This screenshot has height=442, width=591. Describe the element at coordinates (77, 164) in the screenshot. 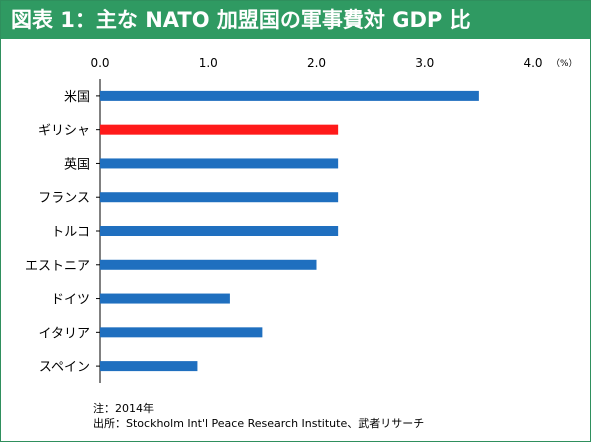

I see `category-label: 英国` at that location.